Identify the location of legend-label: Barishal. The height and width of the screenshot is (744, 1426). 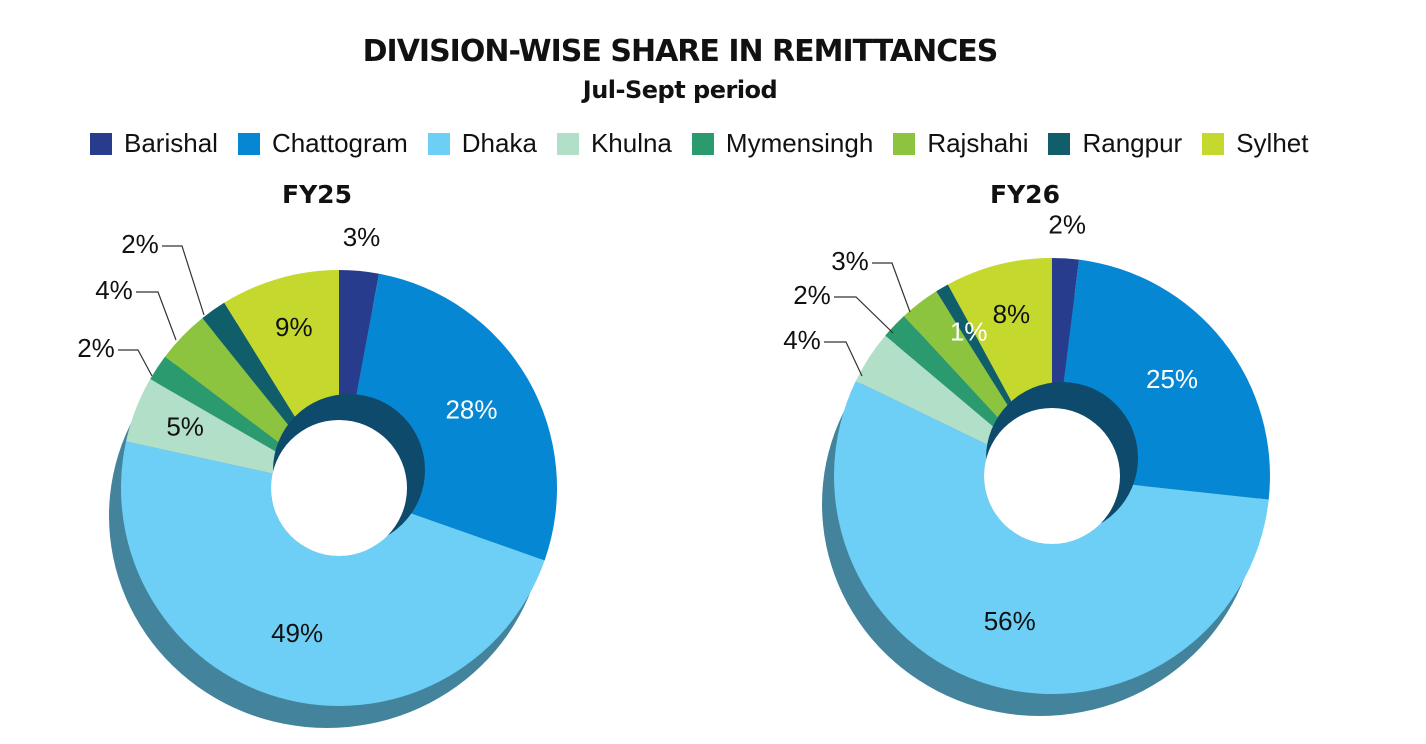
(171, 143).